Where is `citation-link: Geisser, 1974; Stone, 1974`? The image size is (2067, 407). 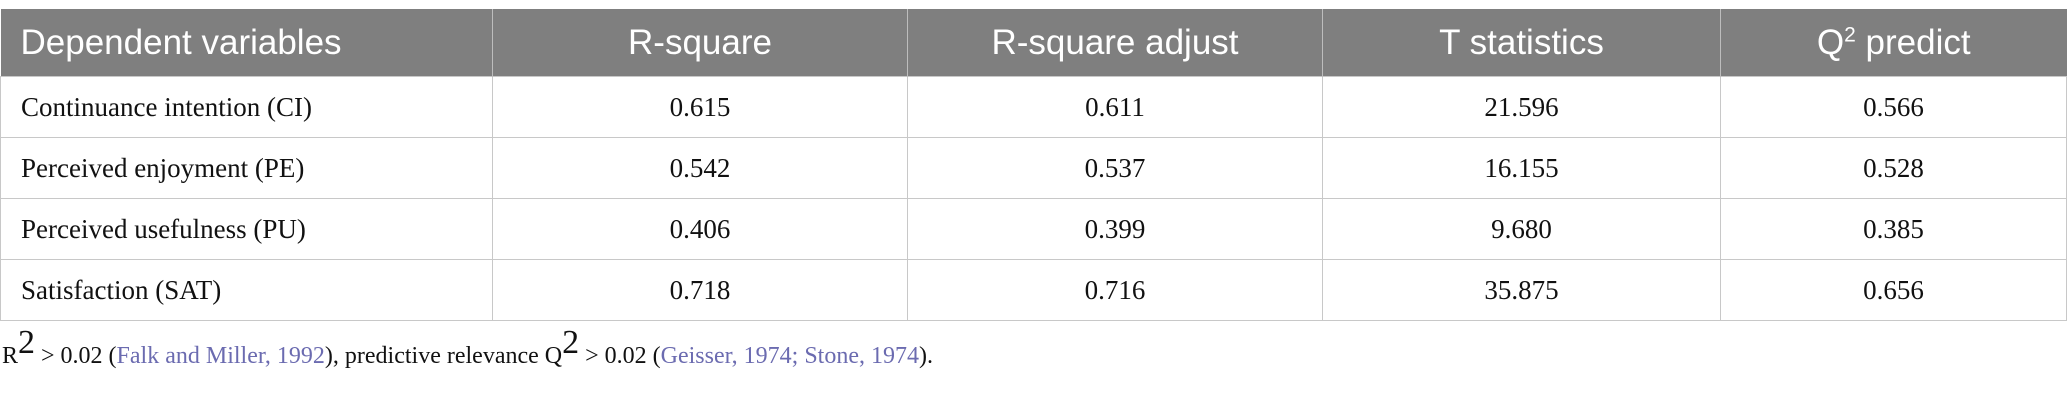 citation-link: Geisser, 1974; Stone, 1974 is located at coordinates (789, 356).